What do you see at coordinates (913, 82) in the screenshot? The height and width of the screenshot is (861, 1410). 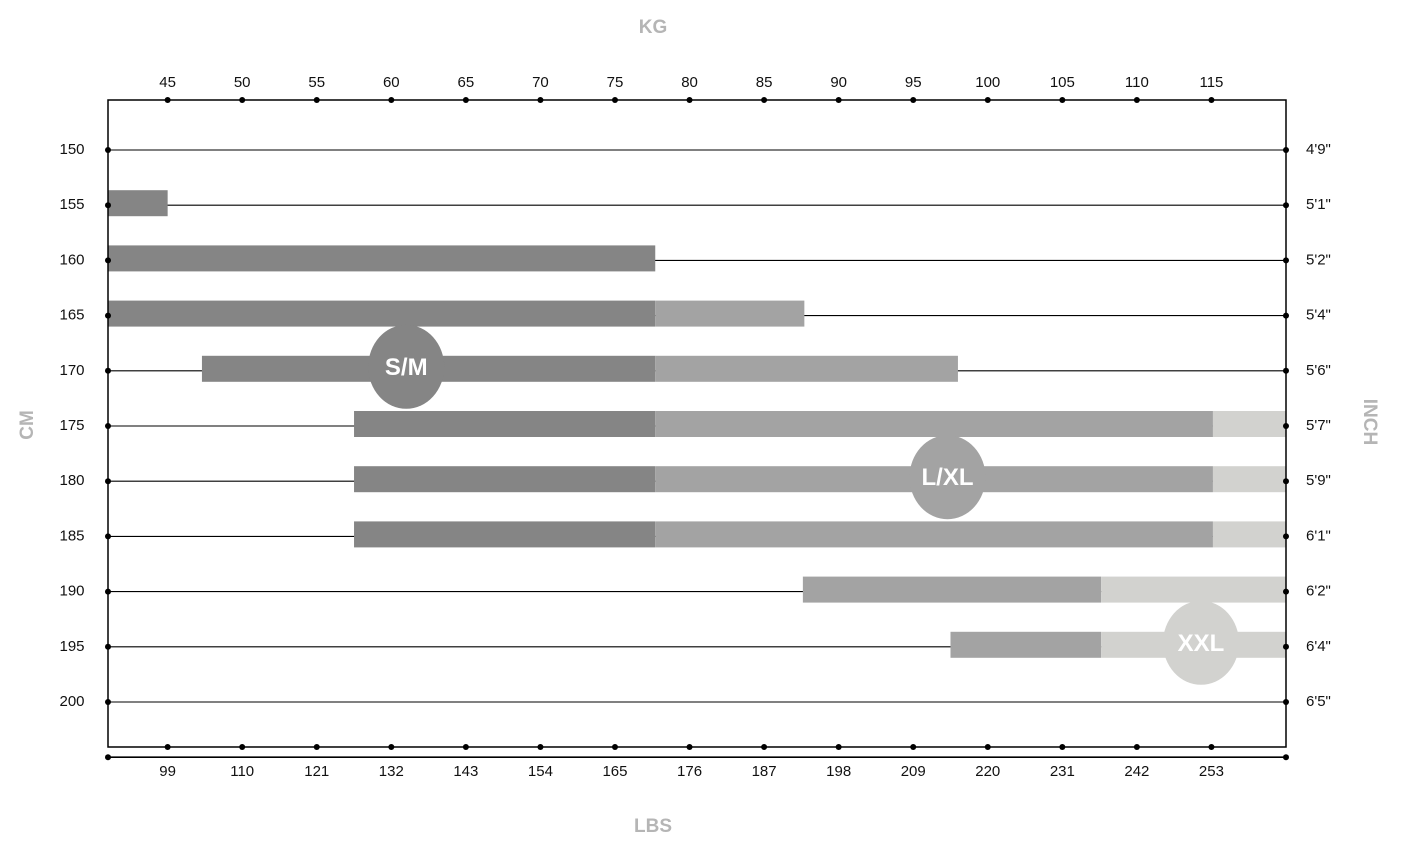 I see `kg-tick-label: 95` at bounding box center [913, 82].